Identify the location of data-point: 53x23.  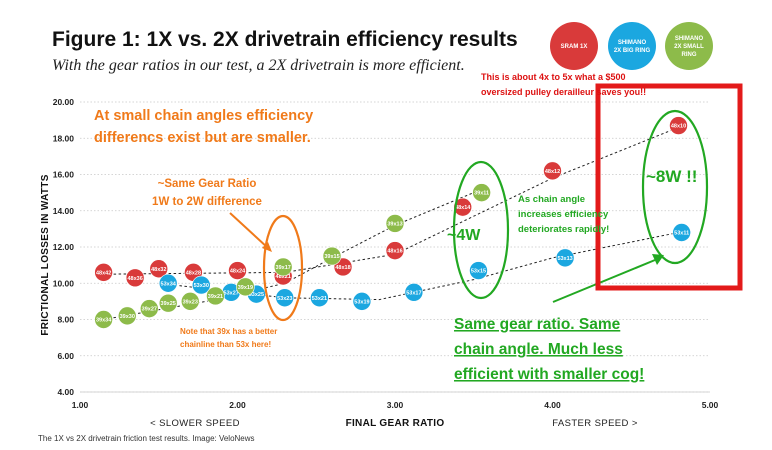
(285, 298).